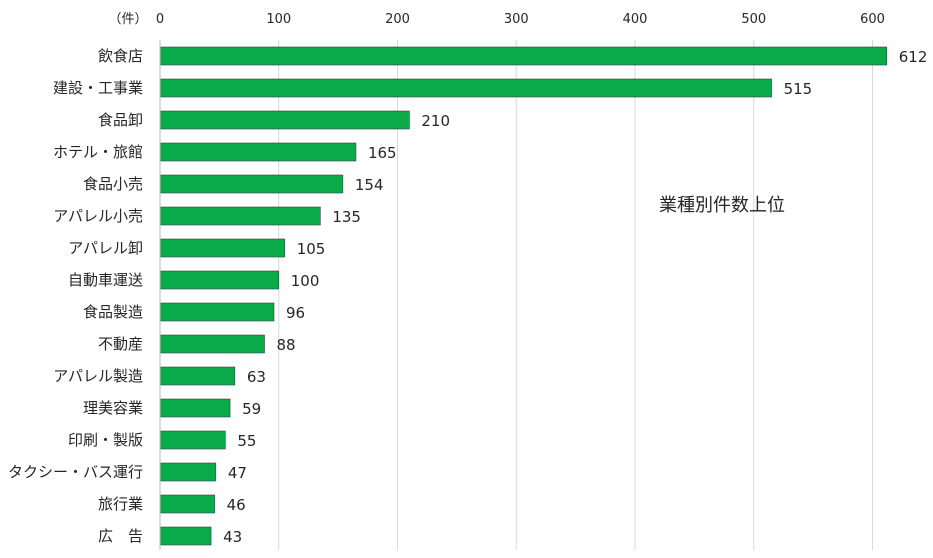 This screenshot has width=933, height=558. What do you see at coordinates (286, 345) in the screenshot?
I see `value-label: 88` at bounding box center [286, 345].